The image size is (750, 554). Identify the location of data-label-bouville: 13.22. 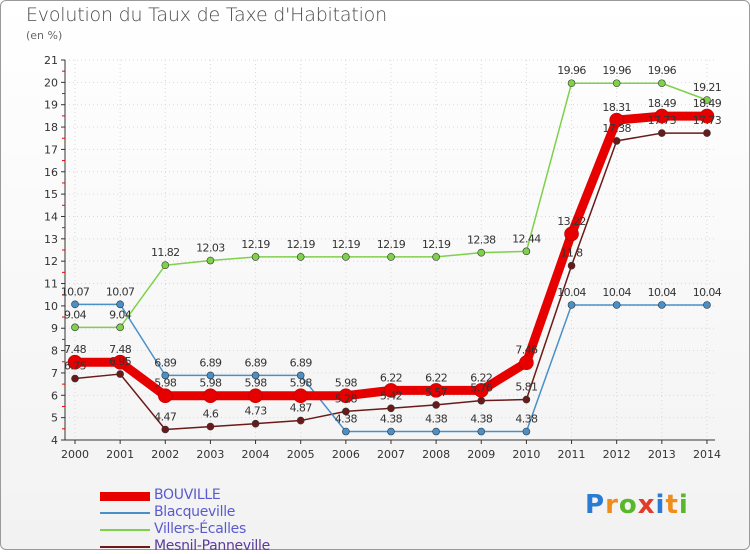
(571, 221).